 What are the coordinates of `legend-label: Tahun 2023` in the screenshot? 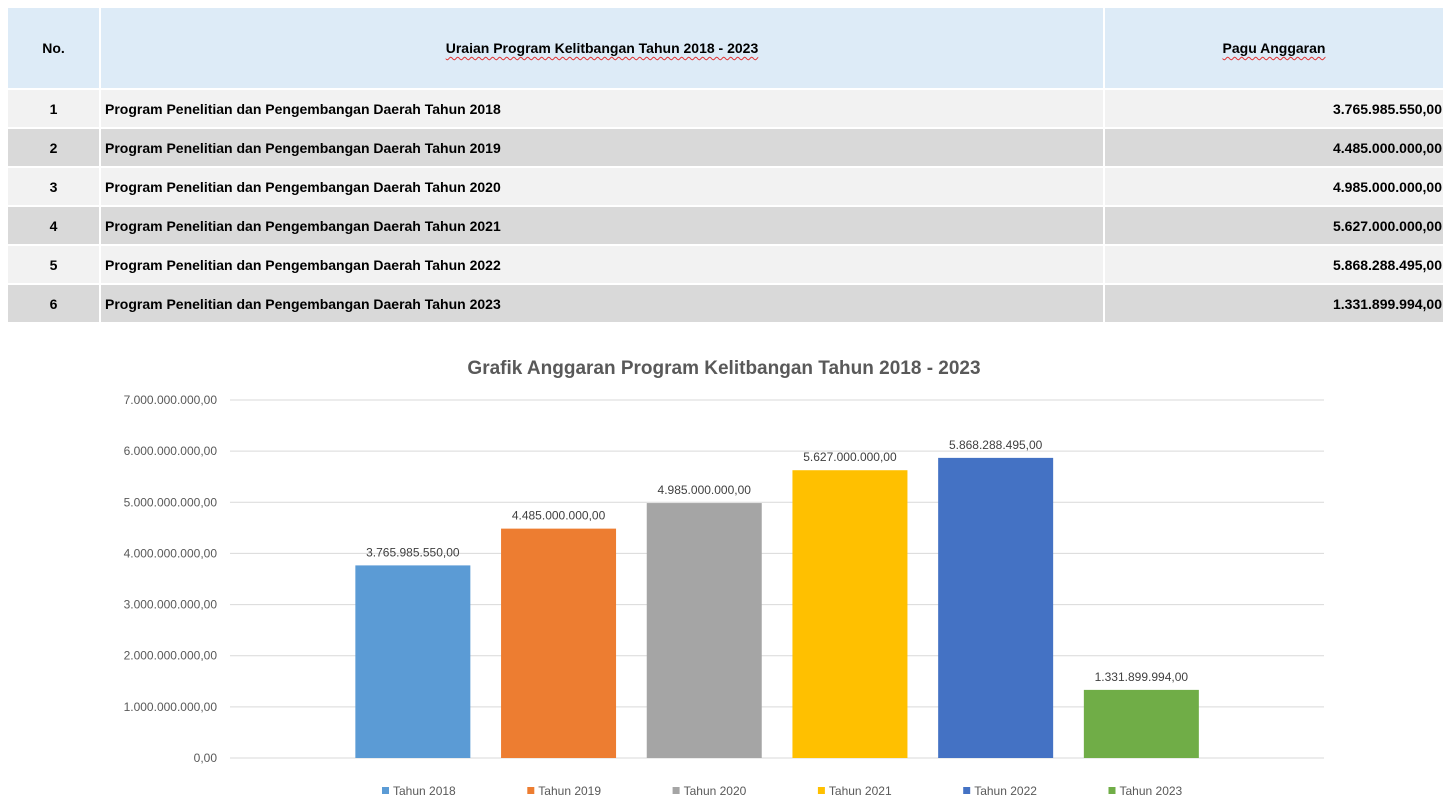 It's located at (1151, 791).